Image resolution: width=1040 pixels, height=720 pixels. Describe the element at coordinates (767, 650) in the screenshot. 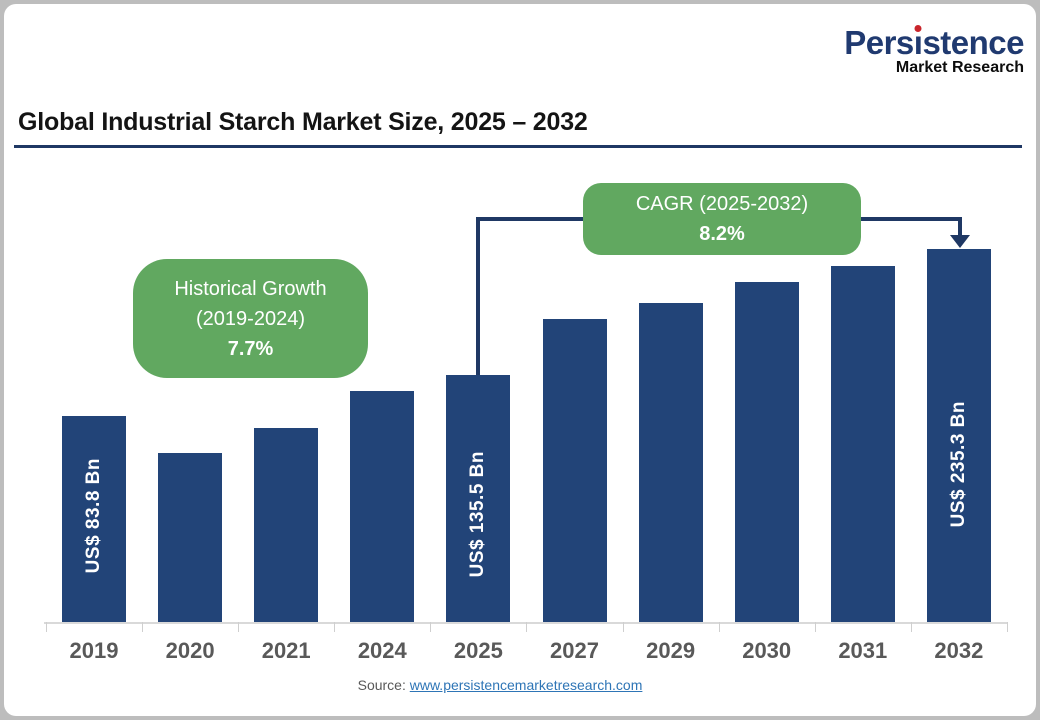

I see `axis-year-label-2030: 2030` at that location.